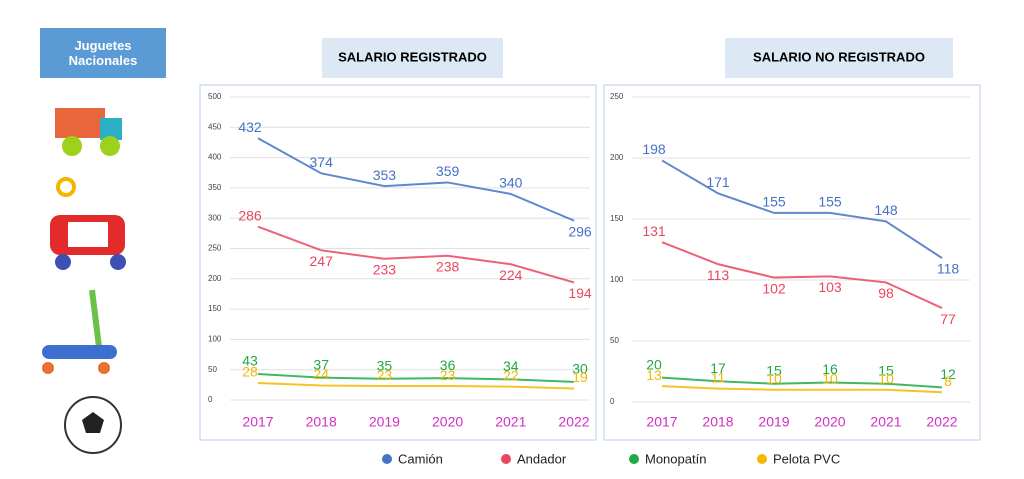  What do you see at coordinates (718, 275) in the screenshot?
I see `data-label: 113` at bounding box center [718, 275].